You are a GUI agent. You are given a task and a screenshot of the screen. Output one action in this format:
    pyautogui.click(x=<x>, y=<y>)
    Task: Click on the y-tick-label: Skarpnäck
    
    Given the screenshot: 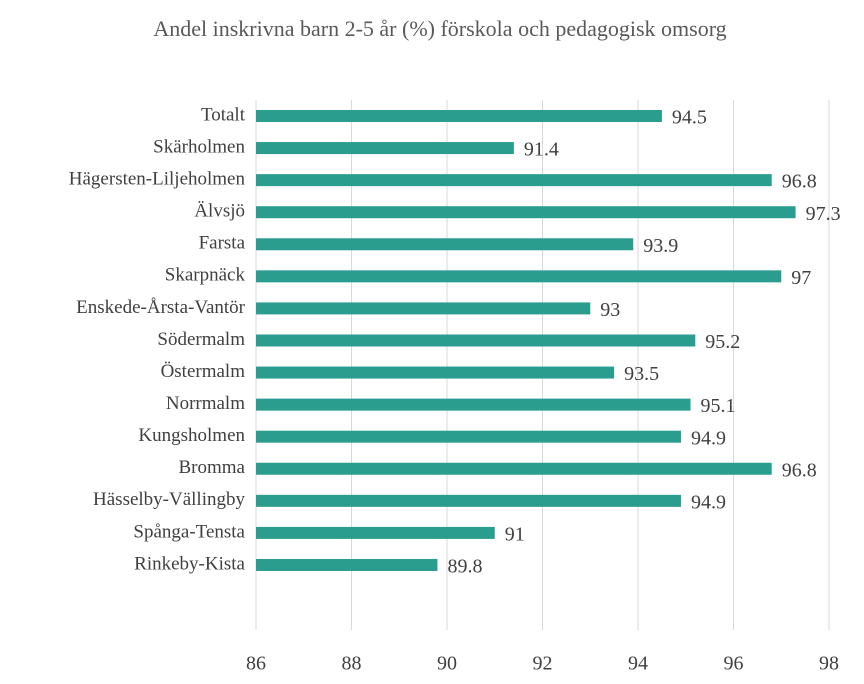 What is the action you would take?
    pyautogui.click(x=205, y=275)
    